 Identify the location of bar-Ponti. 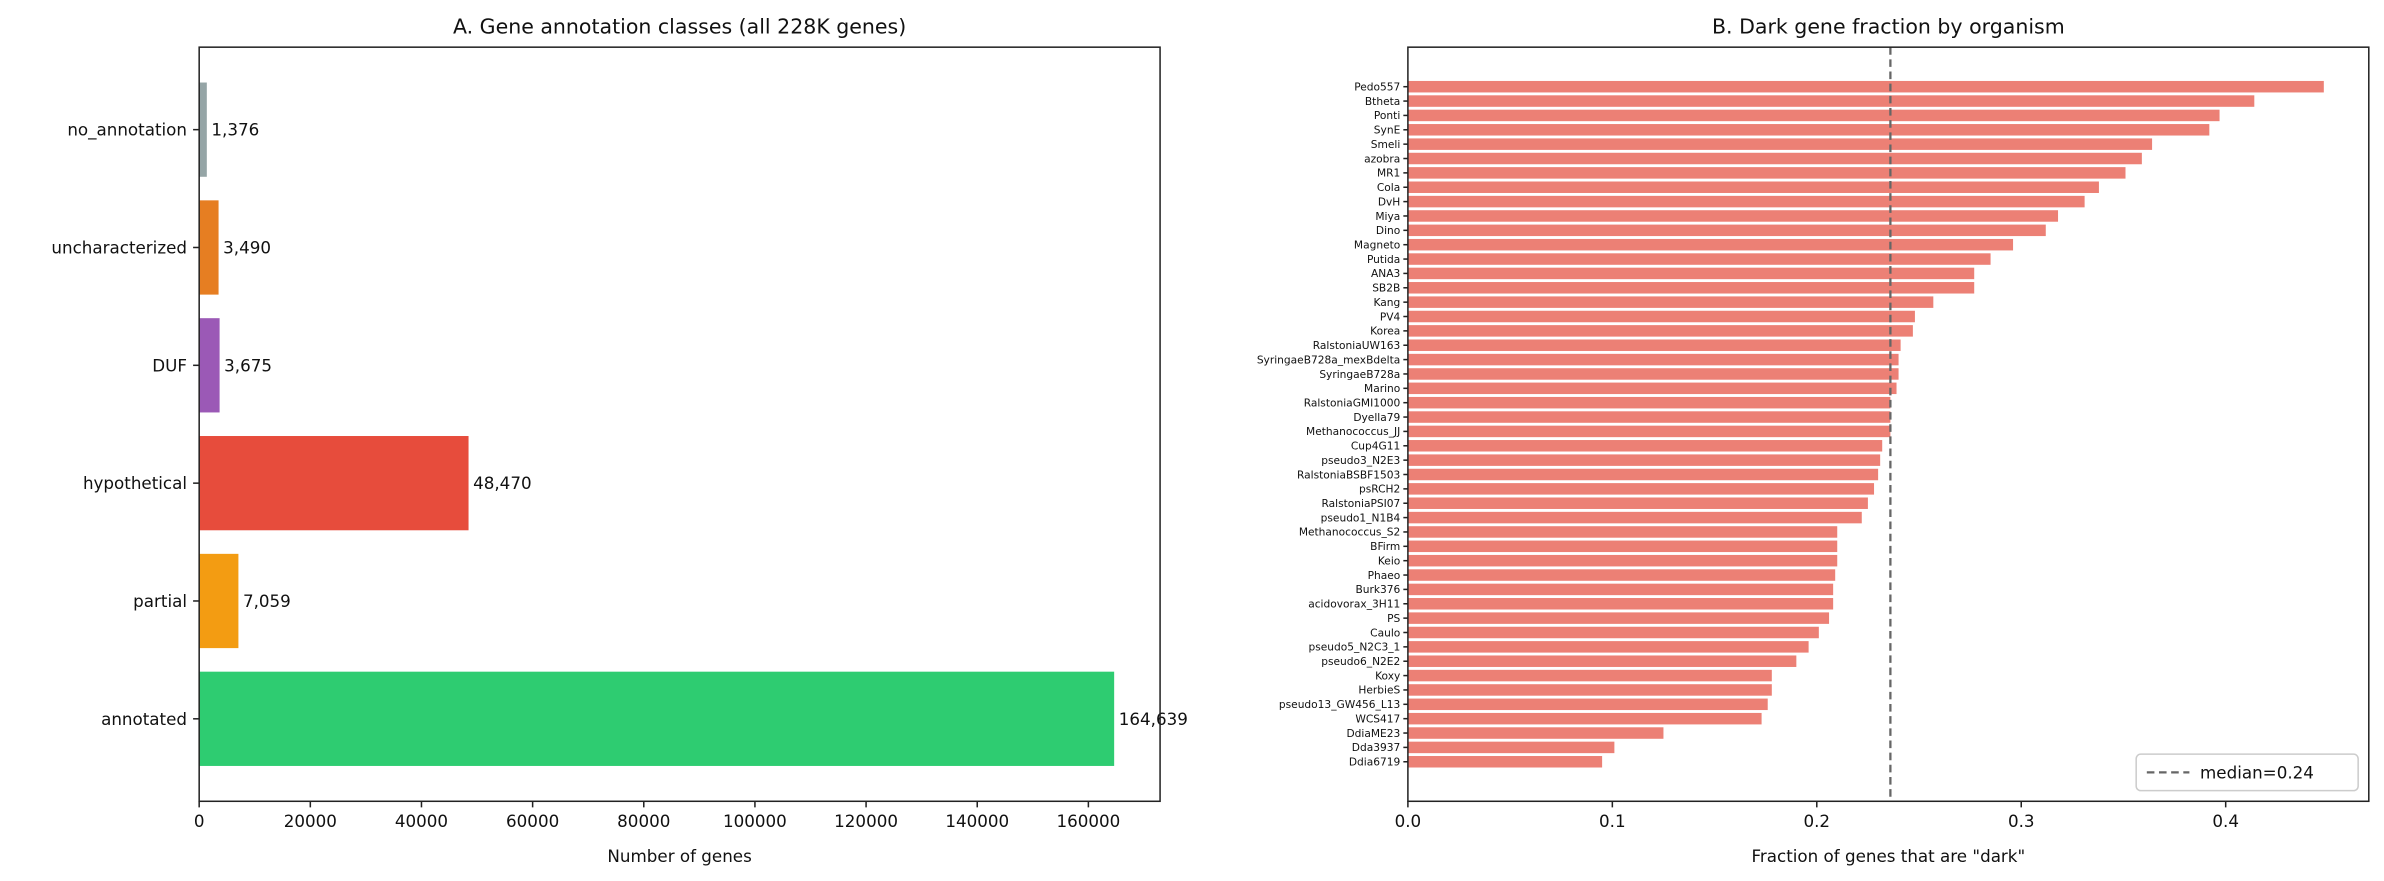
(1813, 115).